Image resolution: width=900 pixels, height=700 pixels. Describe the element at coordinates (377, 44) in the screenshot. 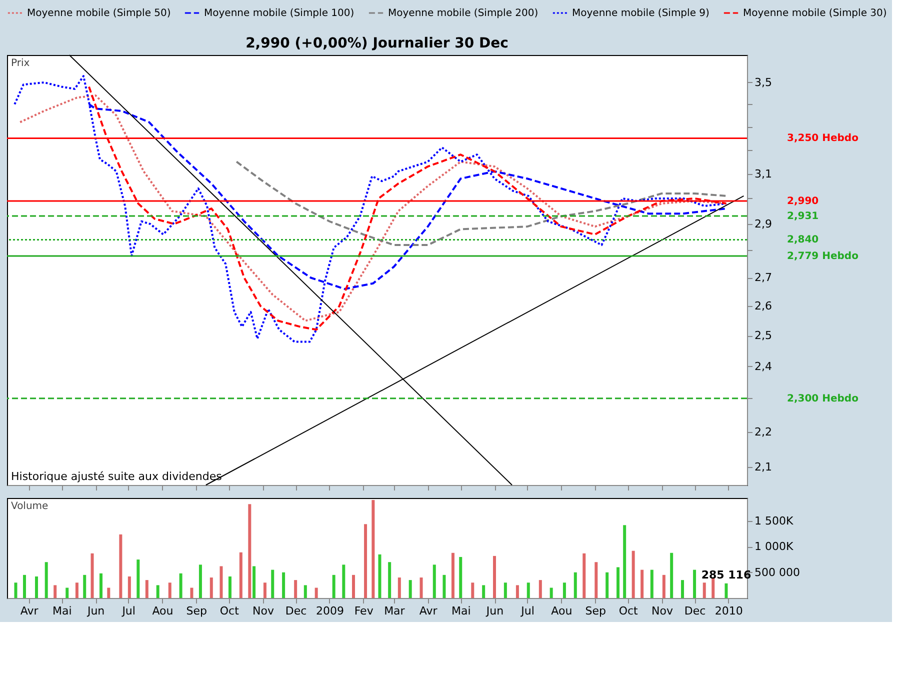

I see `chart-title: 2,990 (+0,00%) Journalier 30 Dec` at that location.